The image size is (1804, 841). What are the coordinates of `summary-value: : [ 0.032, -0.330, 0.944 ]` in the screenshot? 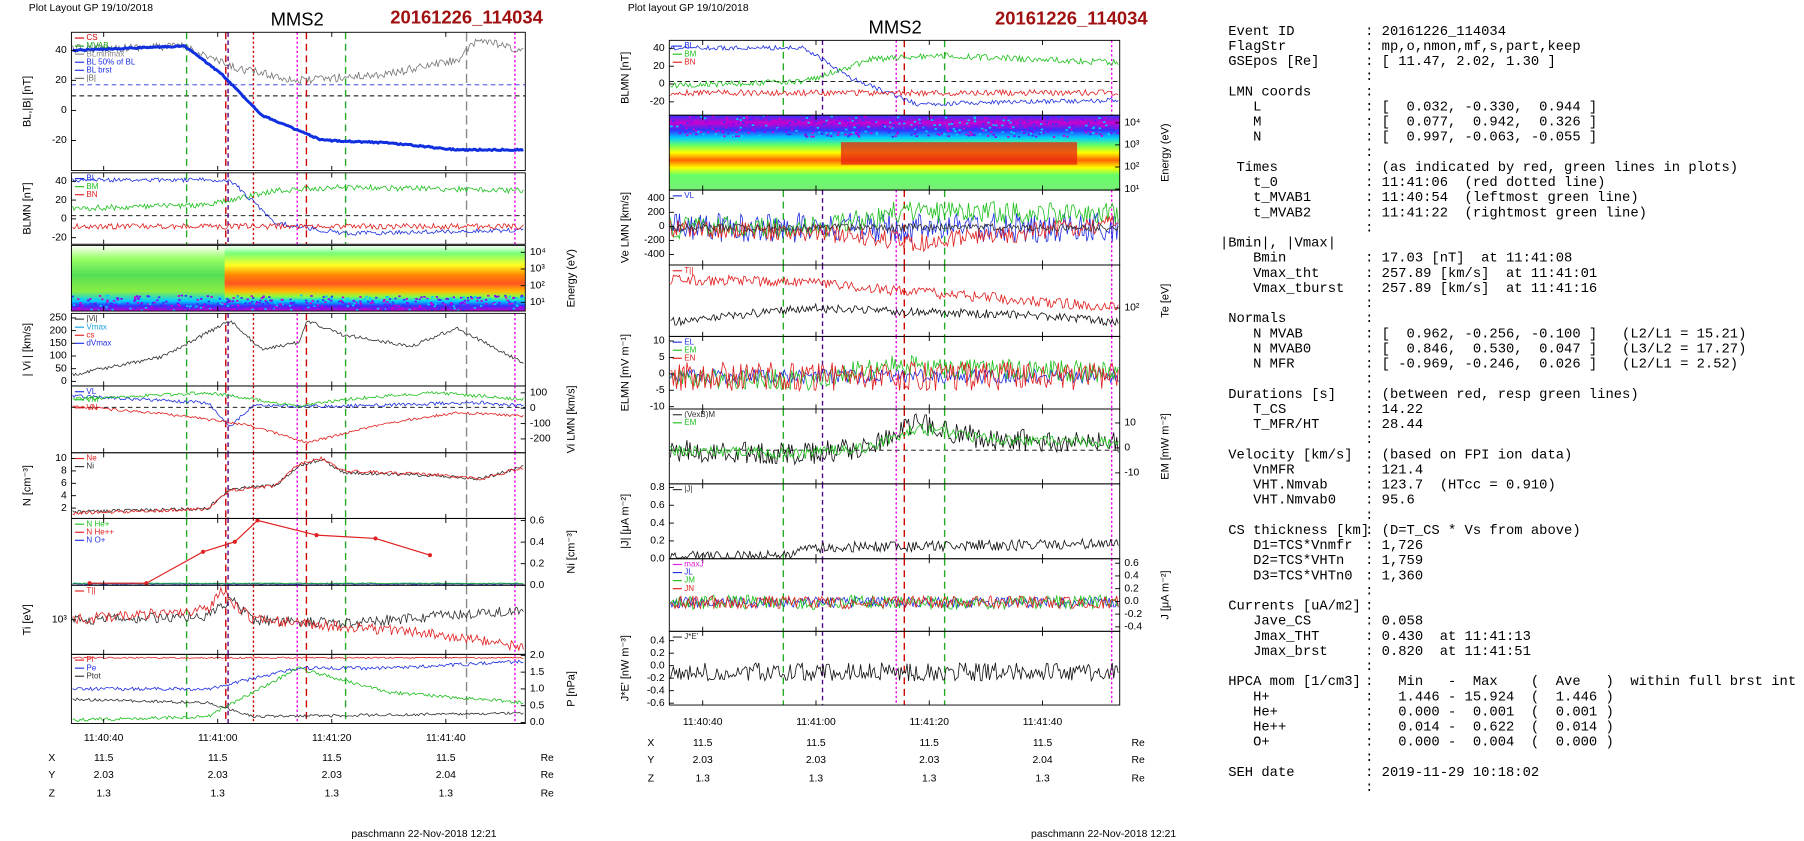 It's located at (1481, 107).